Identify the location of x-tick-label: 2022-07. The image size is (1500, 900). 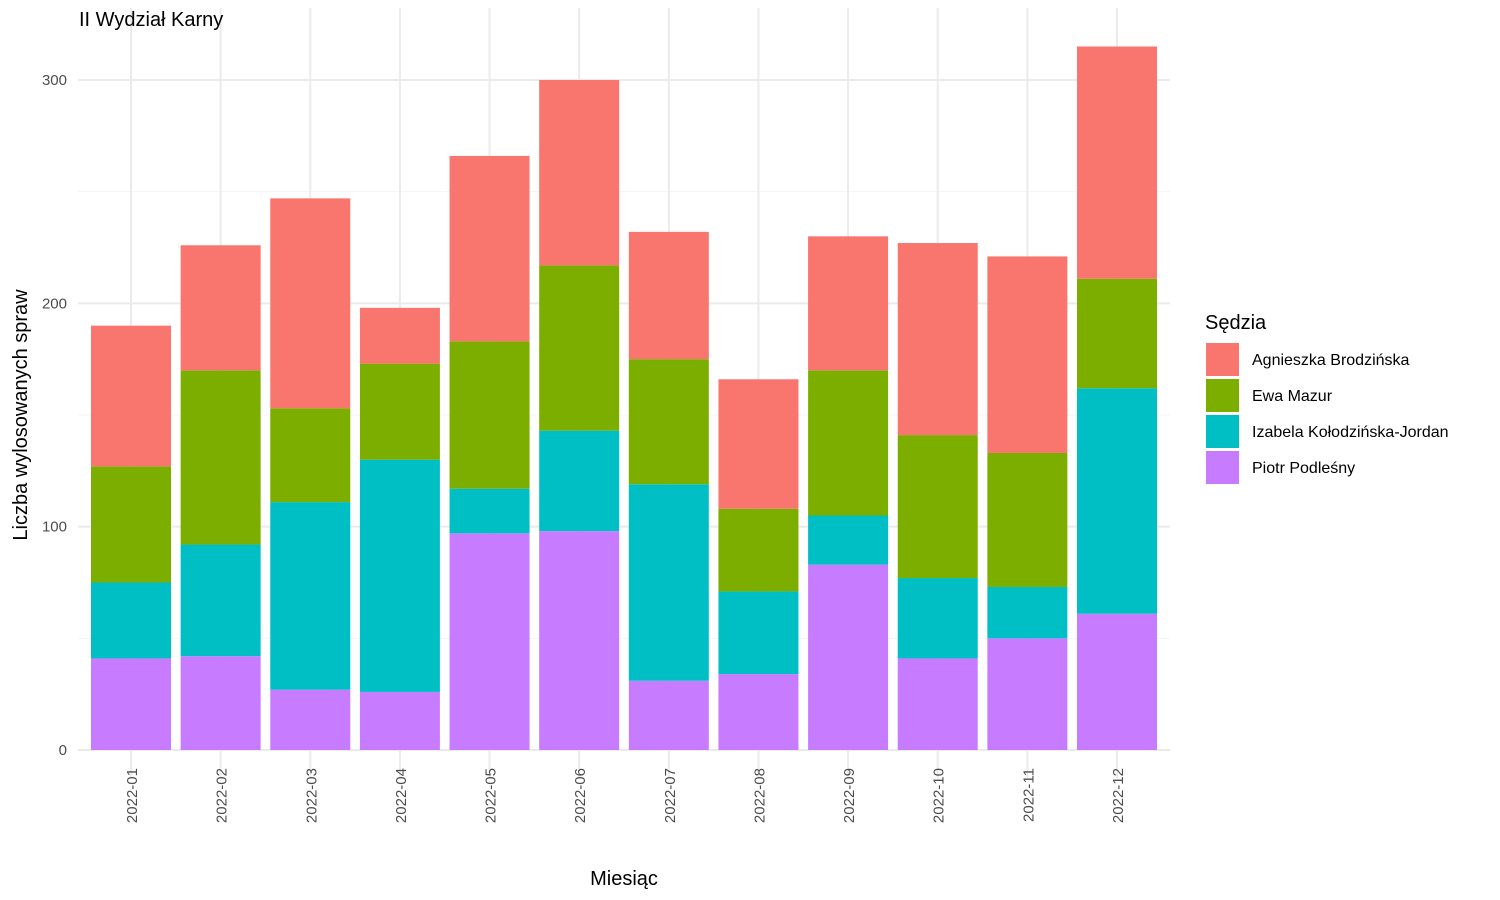
(670, 795).